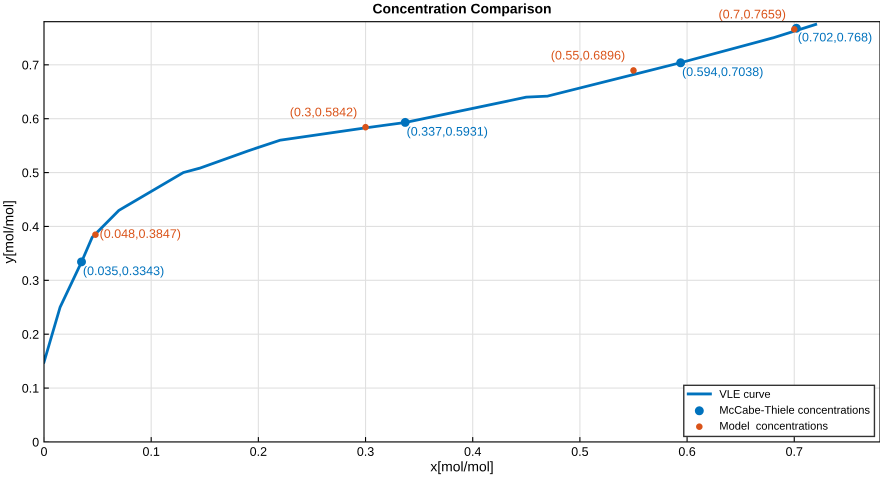 The image size is (880, 483). I want to click on y-tick-label: 0.7, so click(30, 65).